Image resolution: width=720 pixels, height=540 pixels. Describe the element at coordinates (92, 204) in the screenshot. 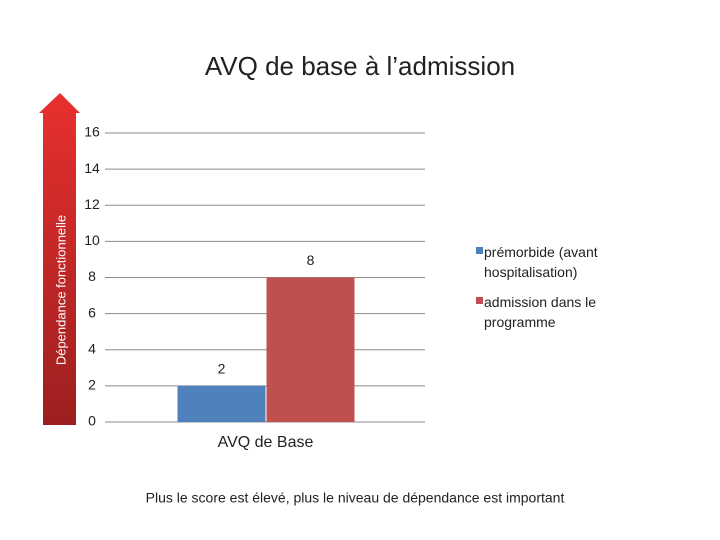

I see `y-tick-label: 12` at that location.